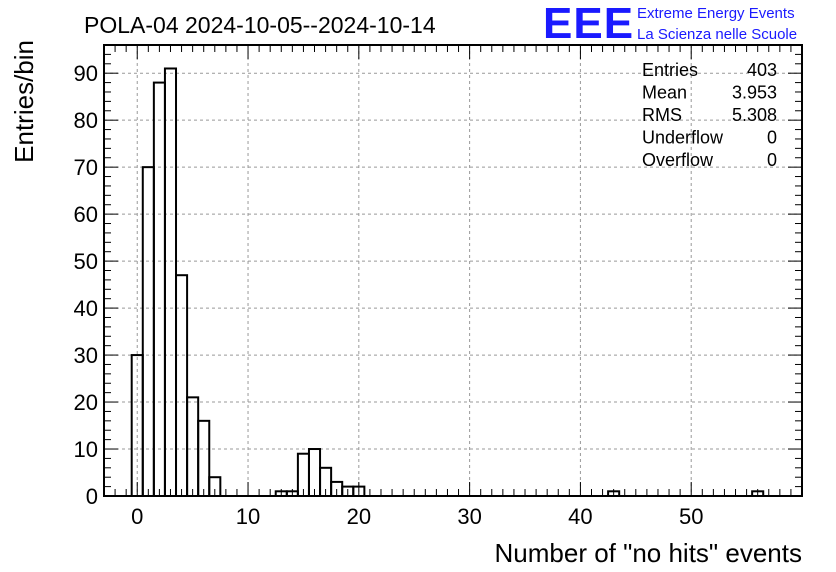 This screenshot has height=572, width=836. What do you see at coordinates (683, 138) in the screenshot?
I see `stats-label: Underflow` at bounding box center [683, 138].